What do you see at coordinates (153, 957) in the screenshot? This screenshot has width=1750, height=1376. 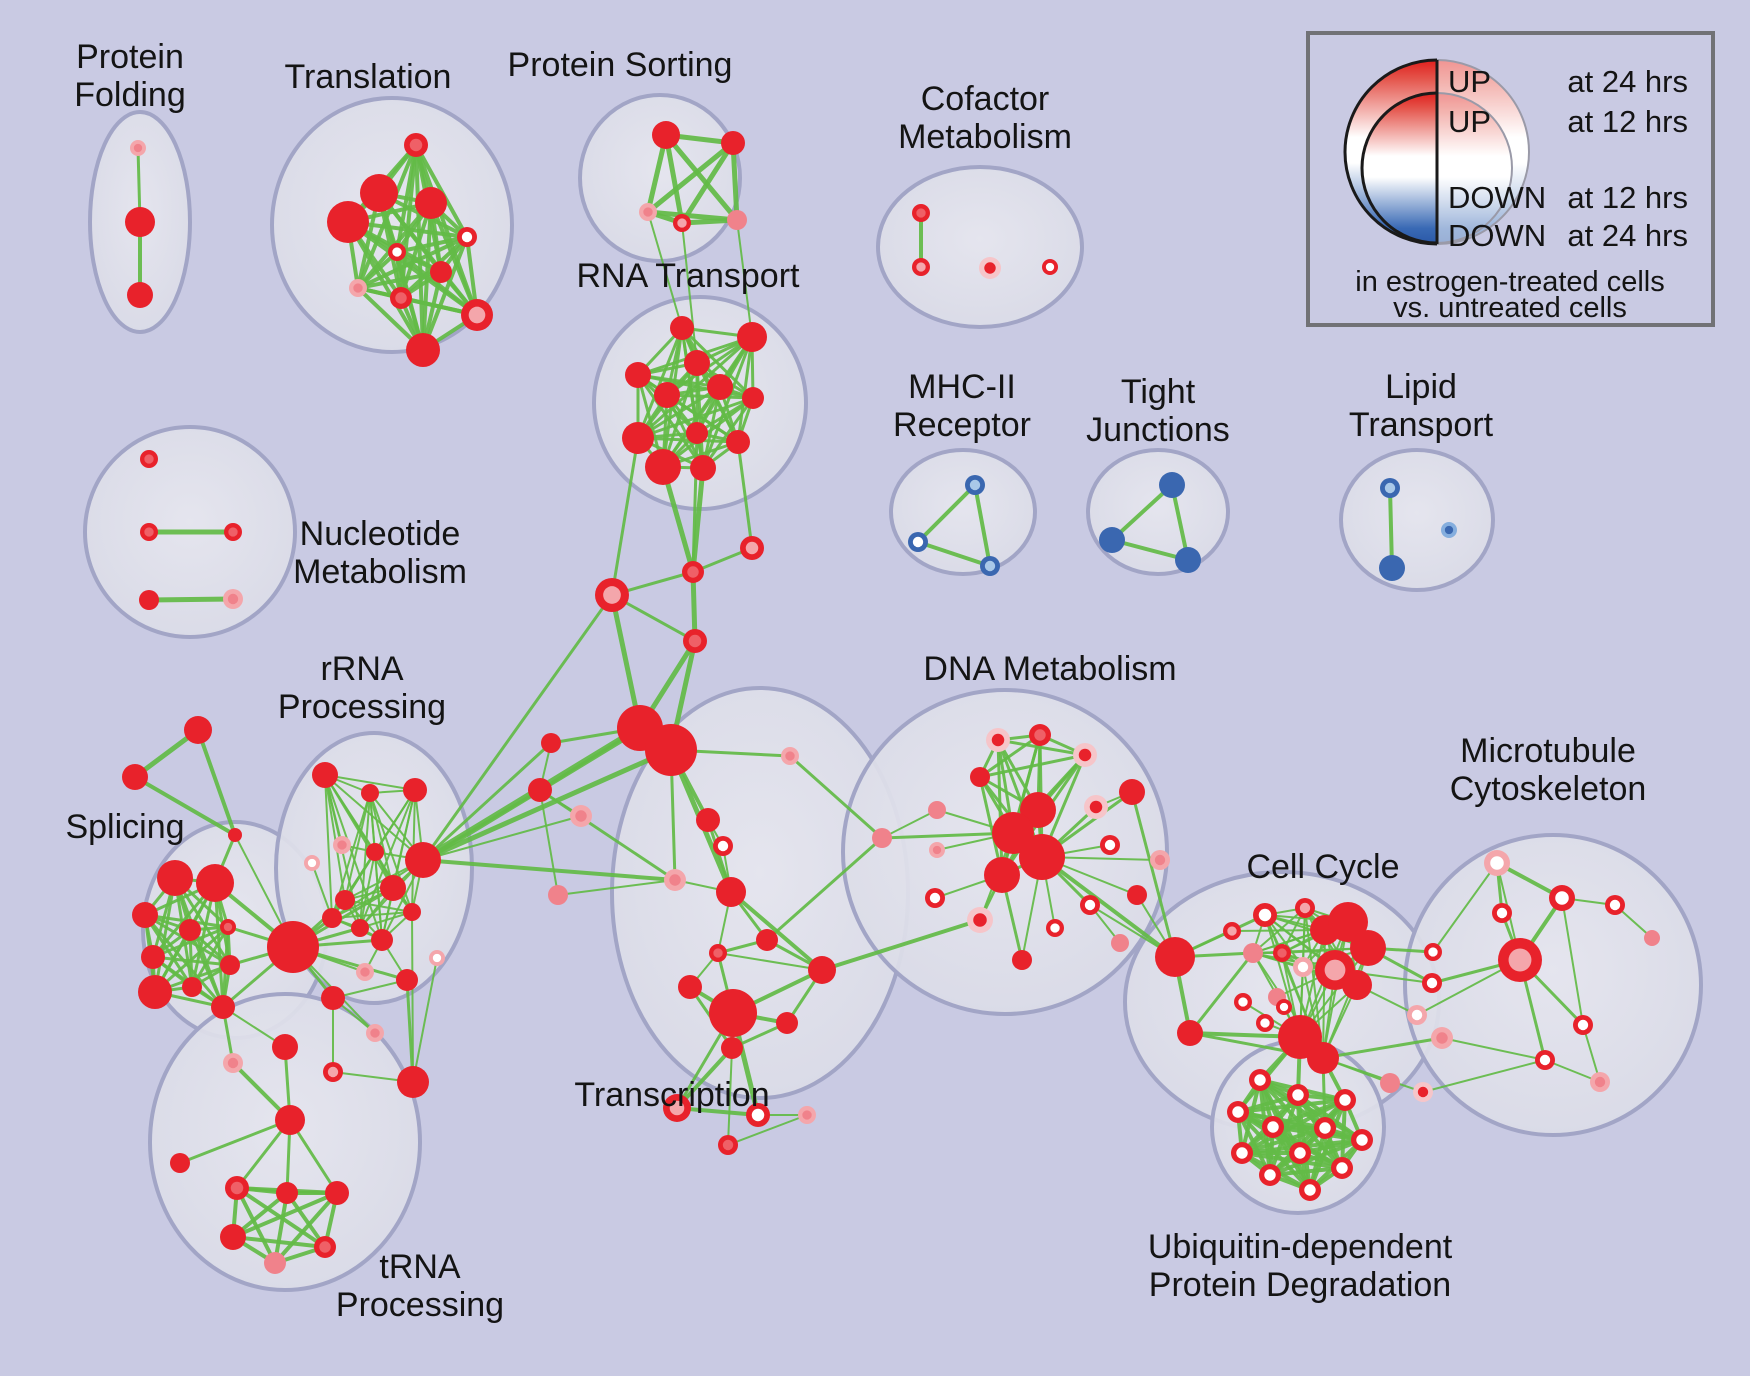 I see `network-node-sp6` at bounding box center [153, 957].